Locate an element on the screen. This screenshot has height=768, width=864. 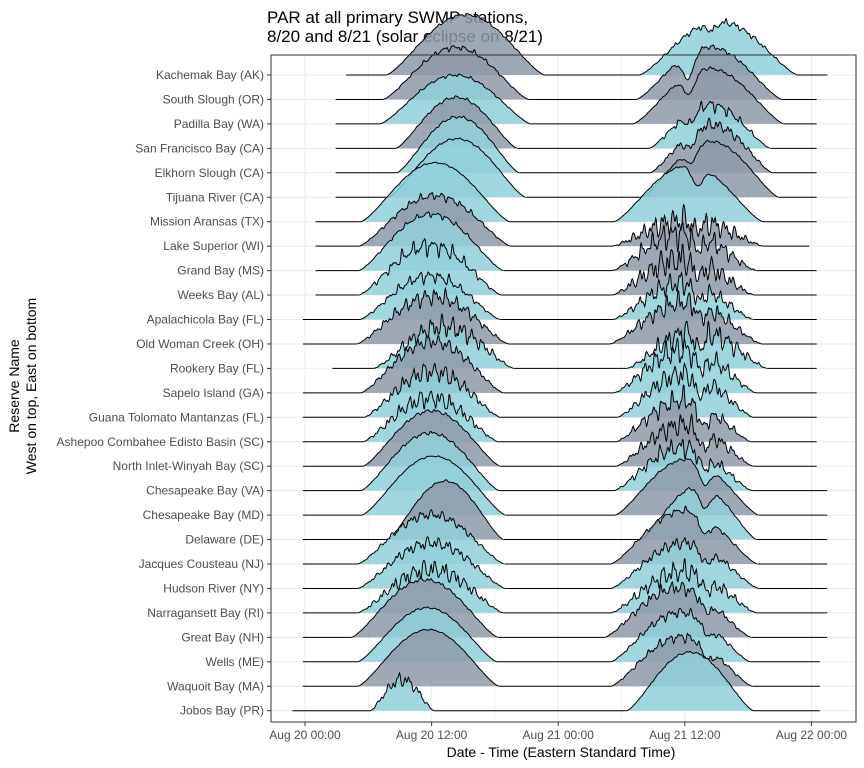
y-tick-label: Old Woman Creek (OH) is located at coordinates (200, 344).